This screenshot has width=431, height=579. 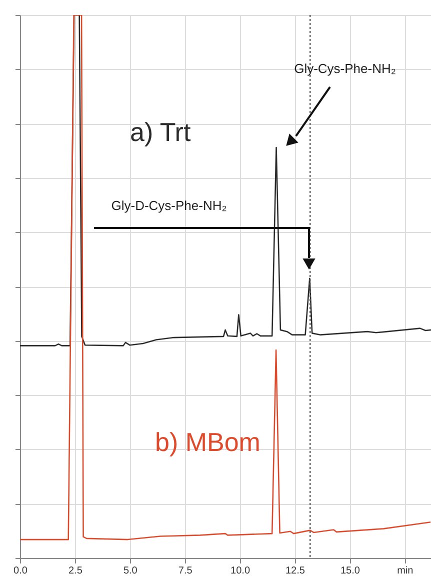 What do you see at coordinates (207, 442) in the screenshot?
I see `series-label: b) MBom` at bounding box center [207, 442].